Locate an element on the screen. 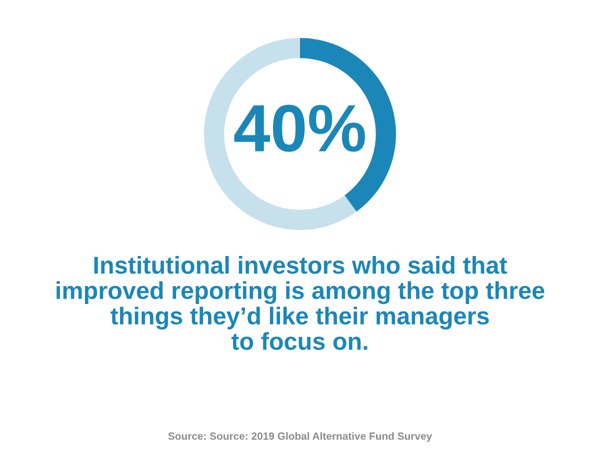  data-label: 40% is located at coordinates (299, 128).